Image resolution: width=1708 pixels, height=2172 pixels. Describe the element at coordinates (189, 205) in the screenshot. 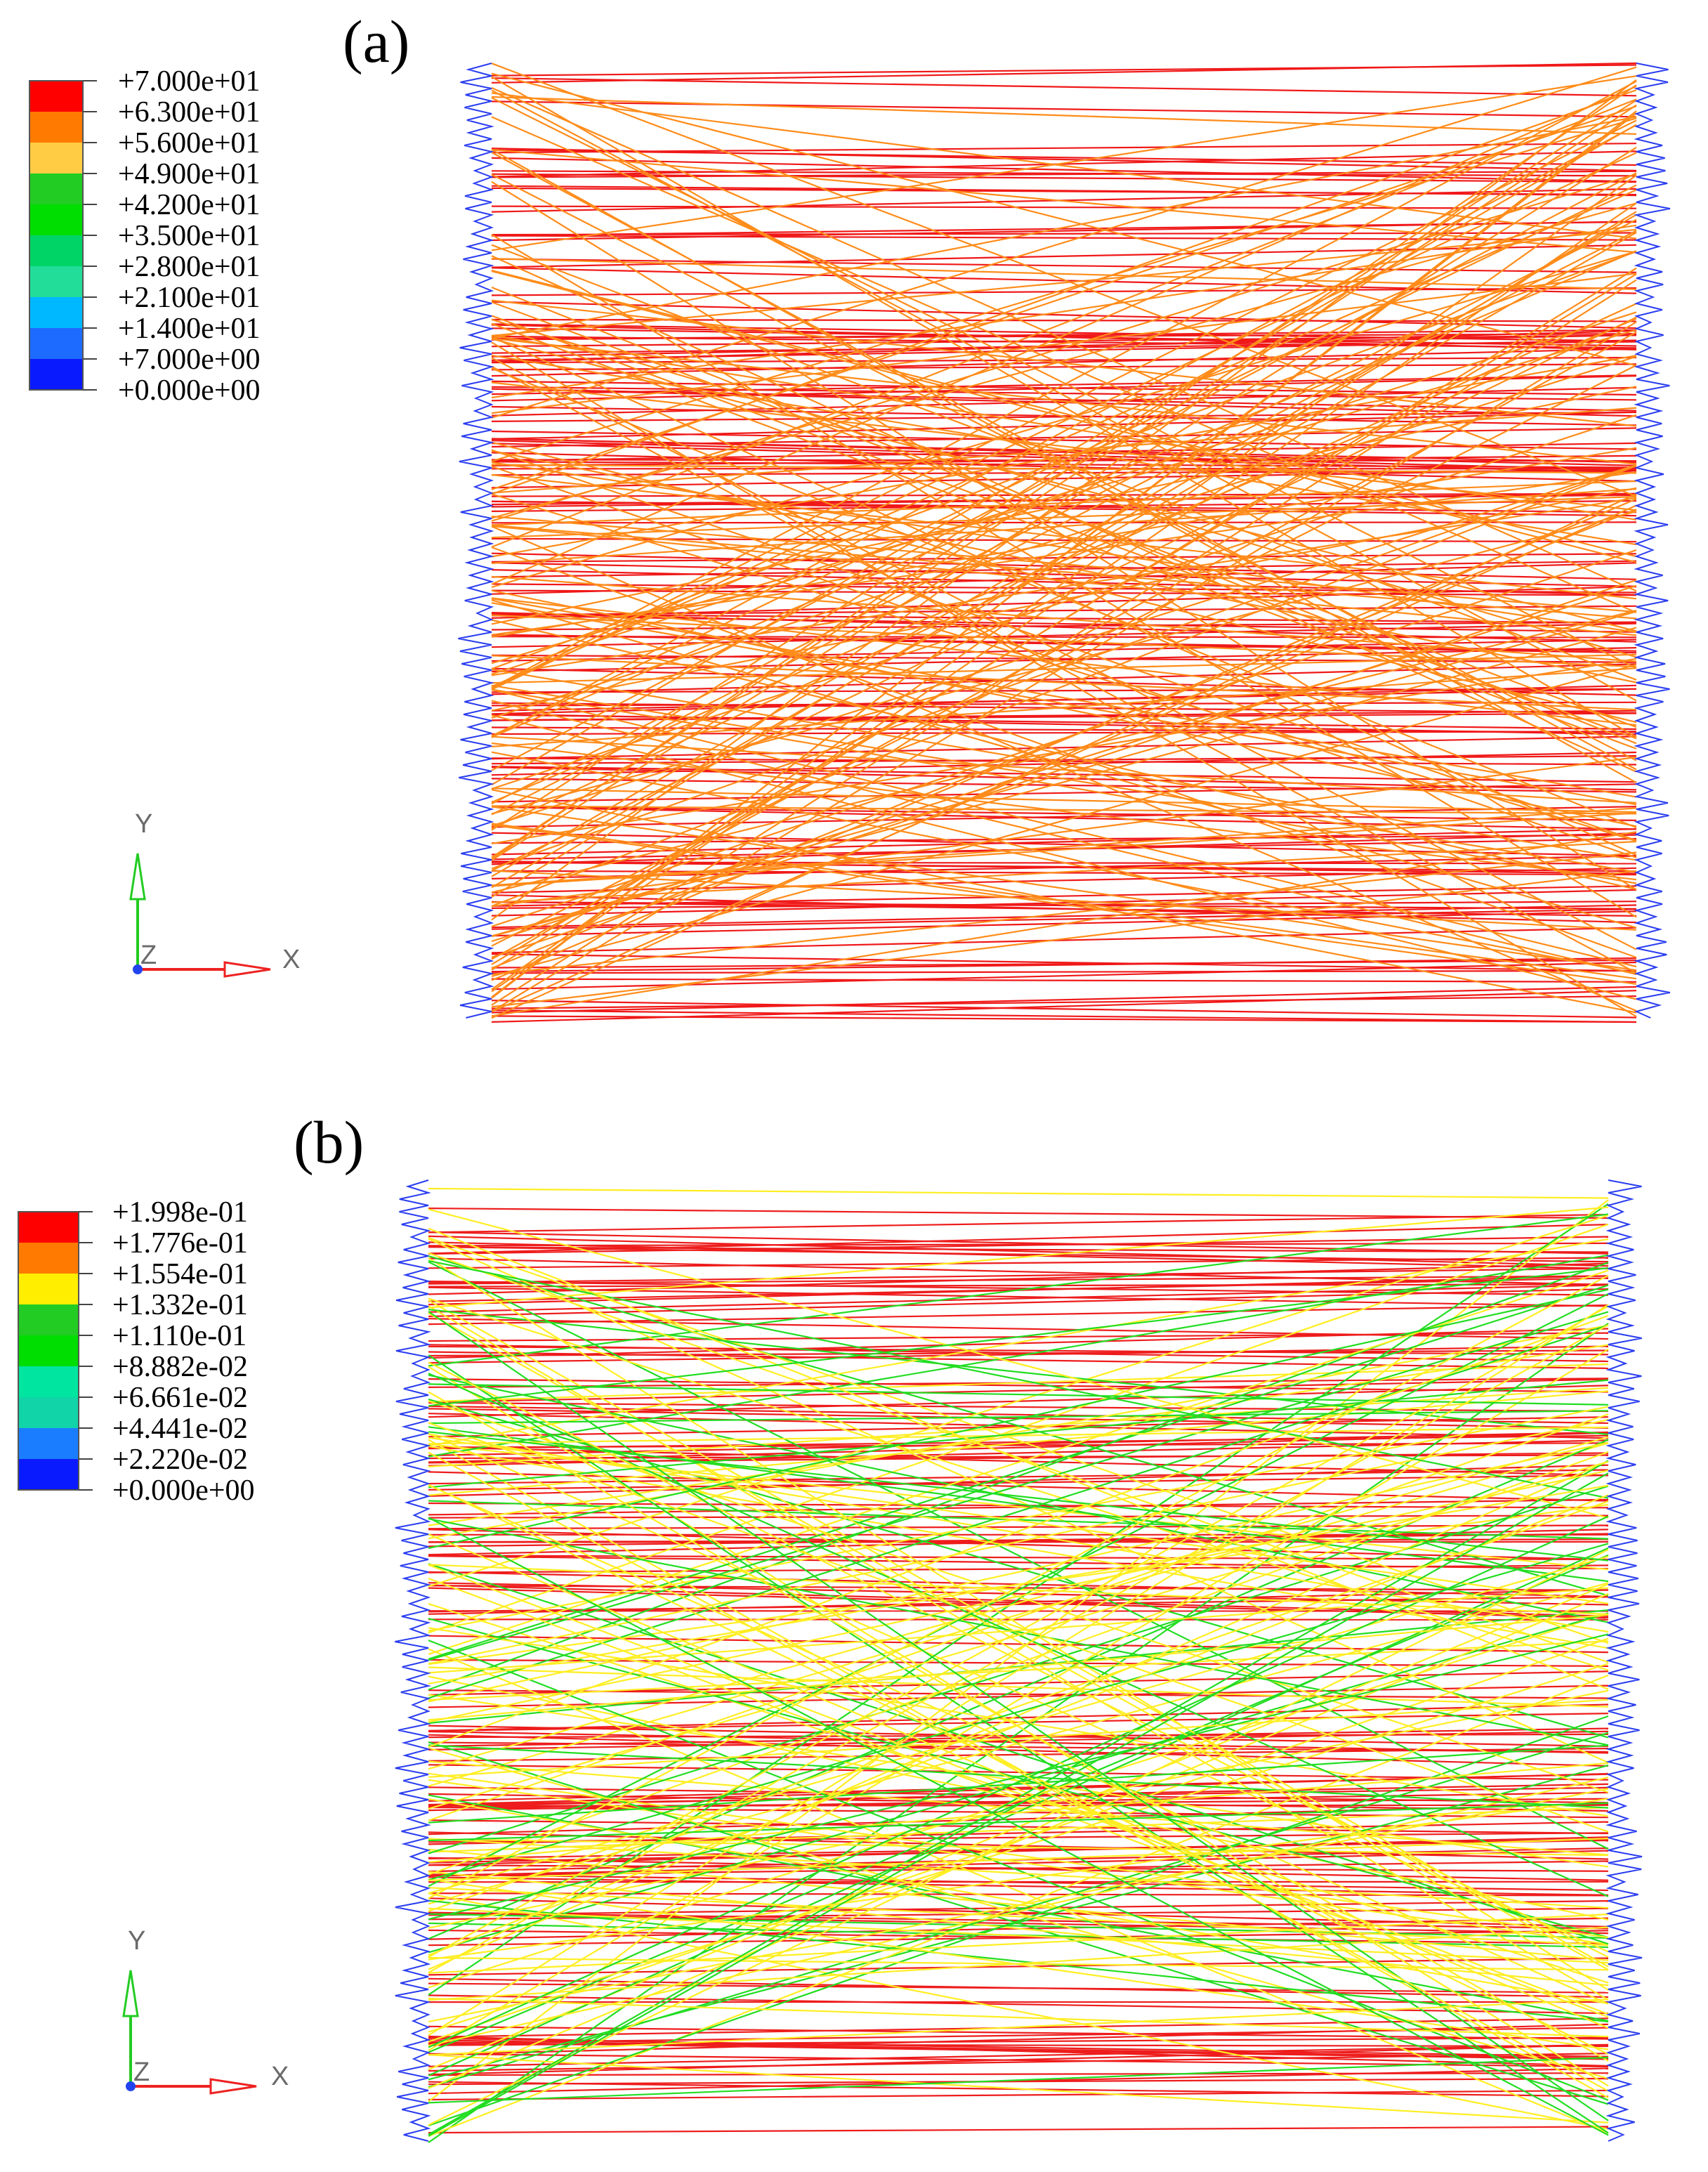

I see `legend-a-value-4: +4.200e+01` at that location.